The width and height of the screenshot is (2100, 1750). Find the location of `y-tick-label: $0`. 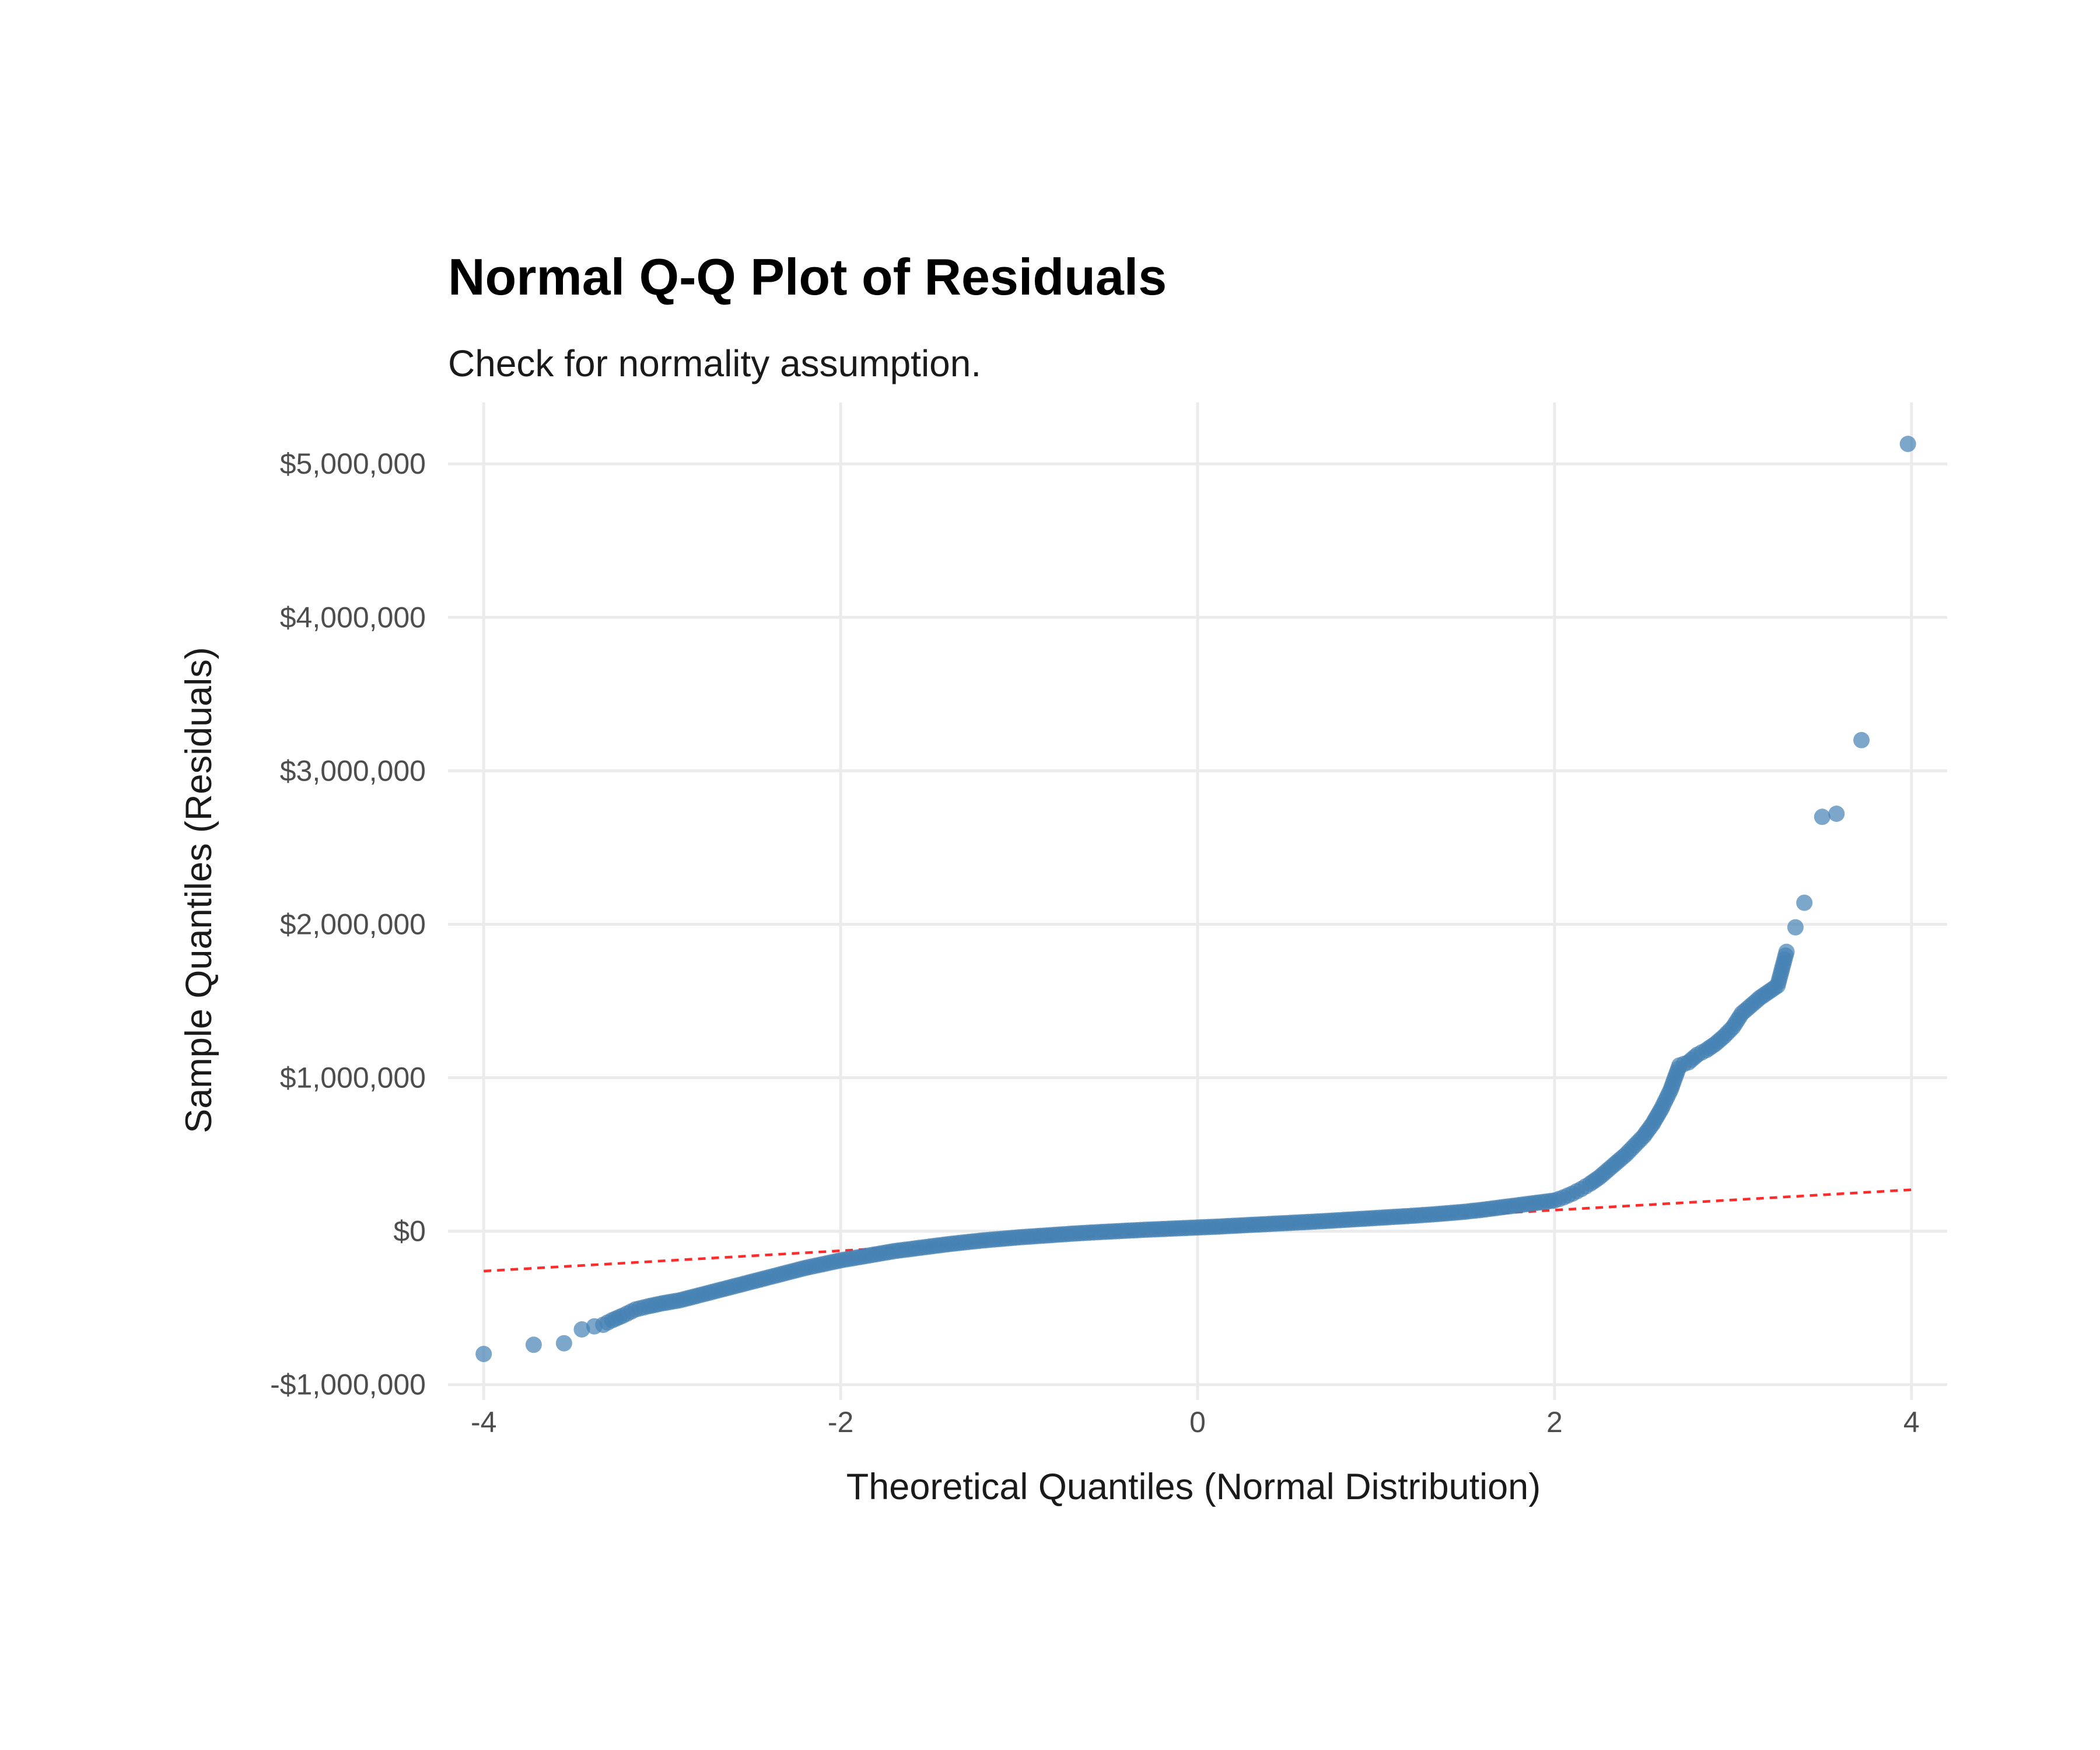

y-tick-label: $0 is located at coordinates (409, 1231).